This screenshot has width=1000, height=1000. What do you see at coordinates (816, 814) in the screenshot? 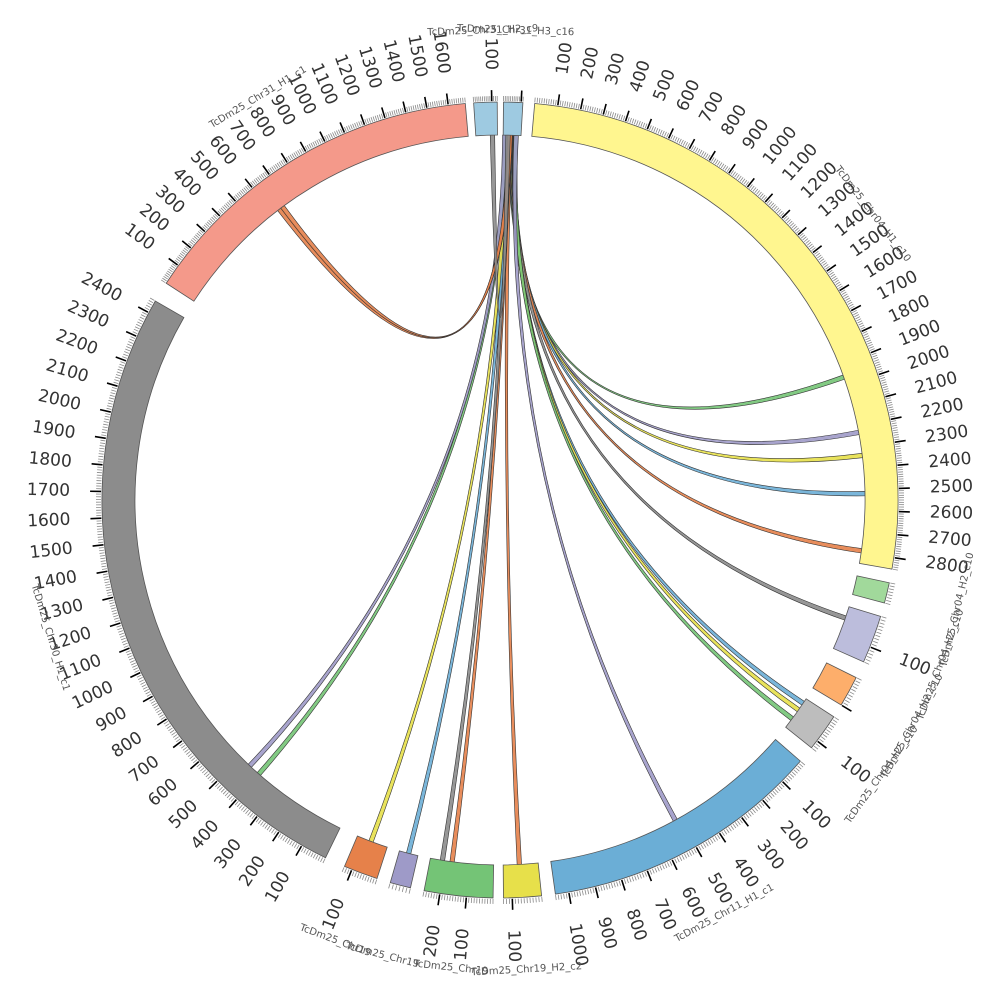
I see `tick-label: 100` at bounding box center [816, 814].